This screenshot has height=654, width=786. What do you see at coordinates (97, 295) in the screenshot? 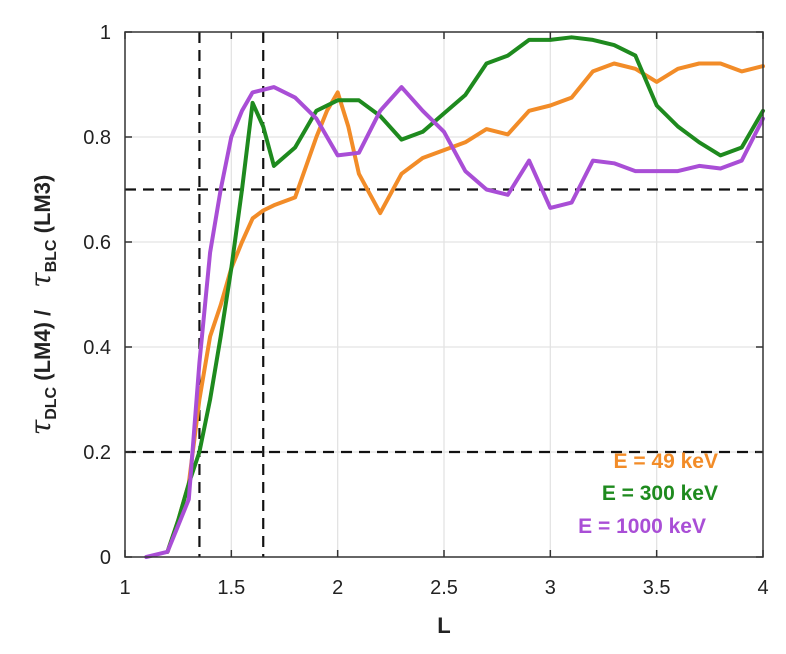
I see `y-tick-labels: 0 0.2 0.4 0.6 0.8 1` at bounding box center [97, 295].